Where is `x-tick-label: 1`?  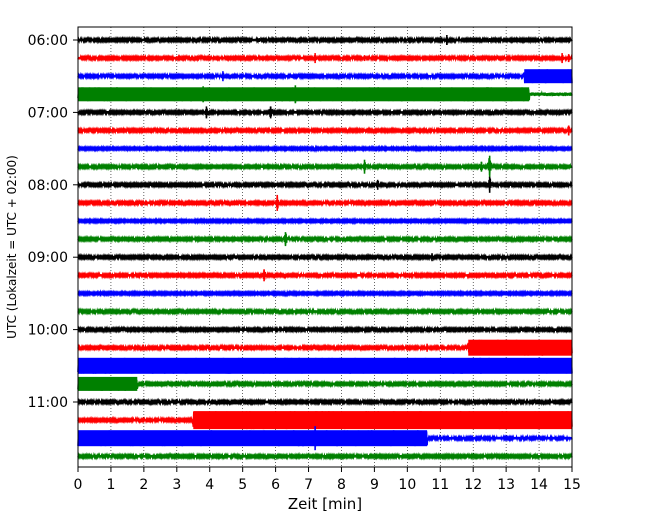
x-tick-label: 1 is located at coordinates (110, 485).